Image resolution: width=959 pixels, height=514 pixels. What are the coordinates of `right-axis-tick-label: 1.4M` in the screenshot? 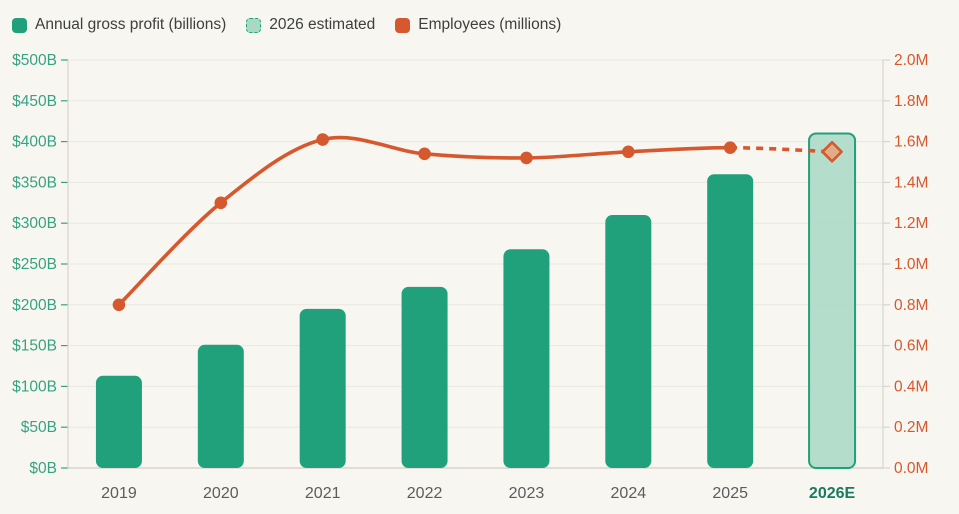 It's located at (911, 182).